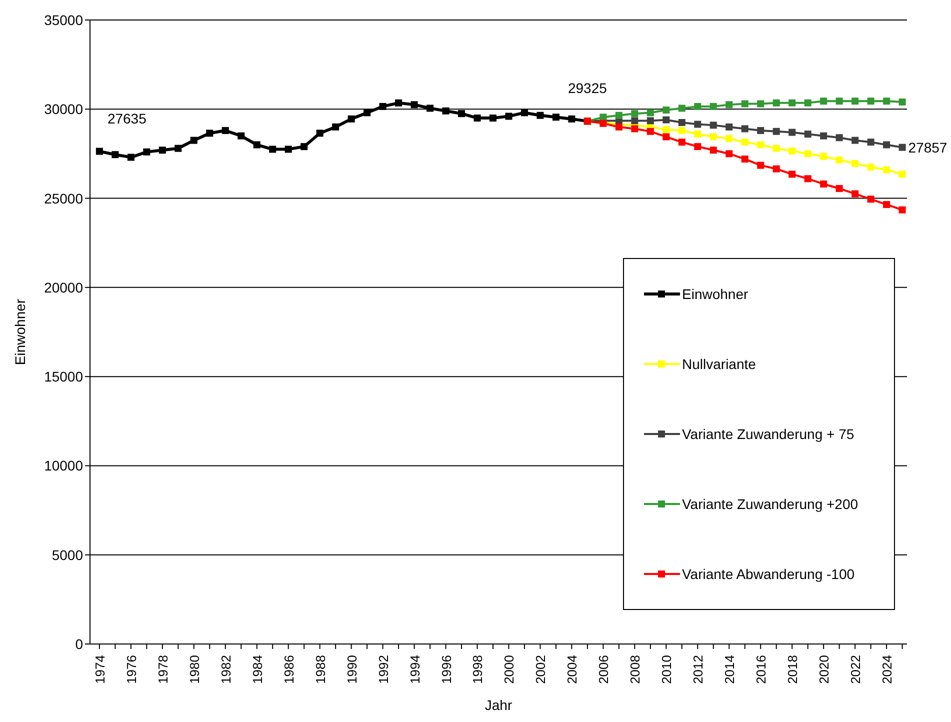 The height and width of the screenshot is (722, 951). What do you see at coordinates (635, 669) in the screenshot?
I see `x-tick-label: 2008` at bounding box center [635, 669].